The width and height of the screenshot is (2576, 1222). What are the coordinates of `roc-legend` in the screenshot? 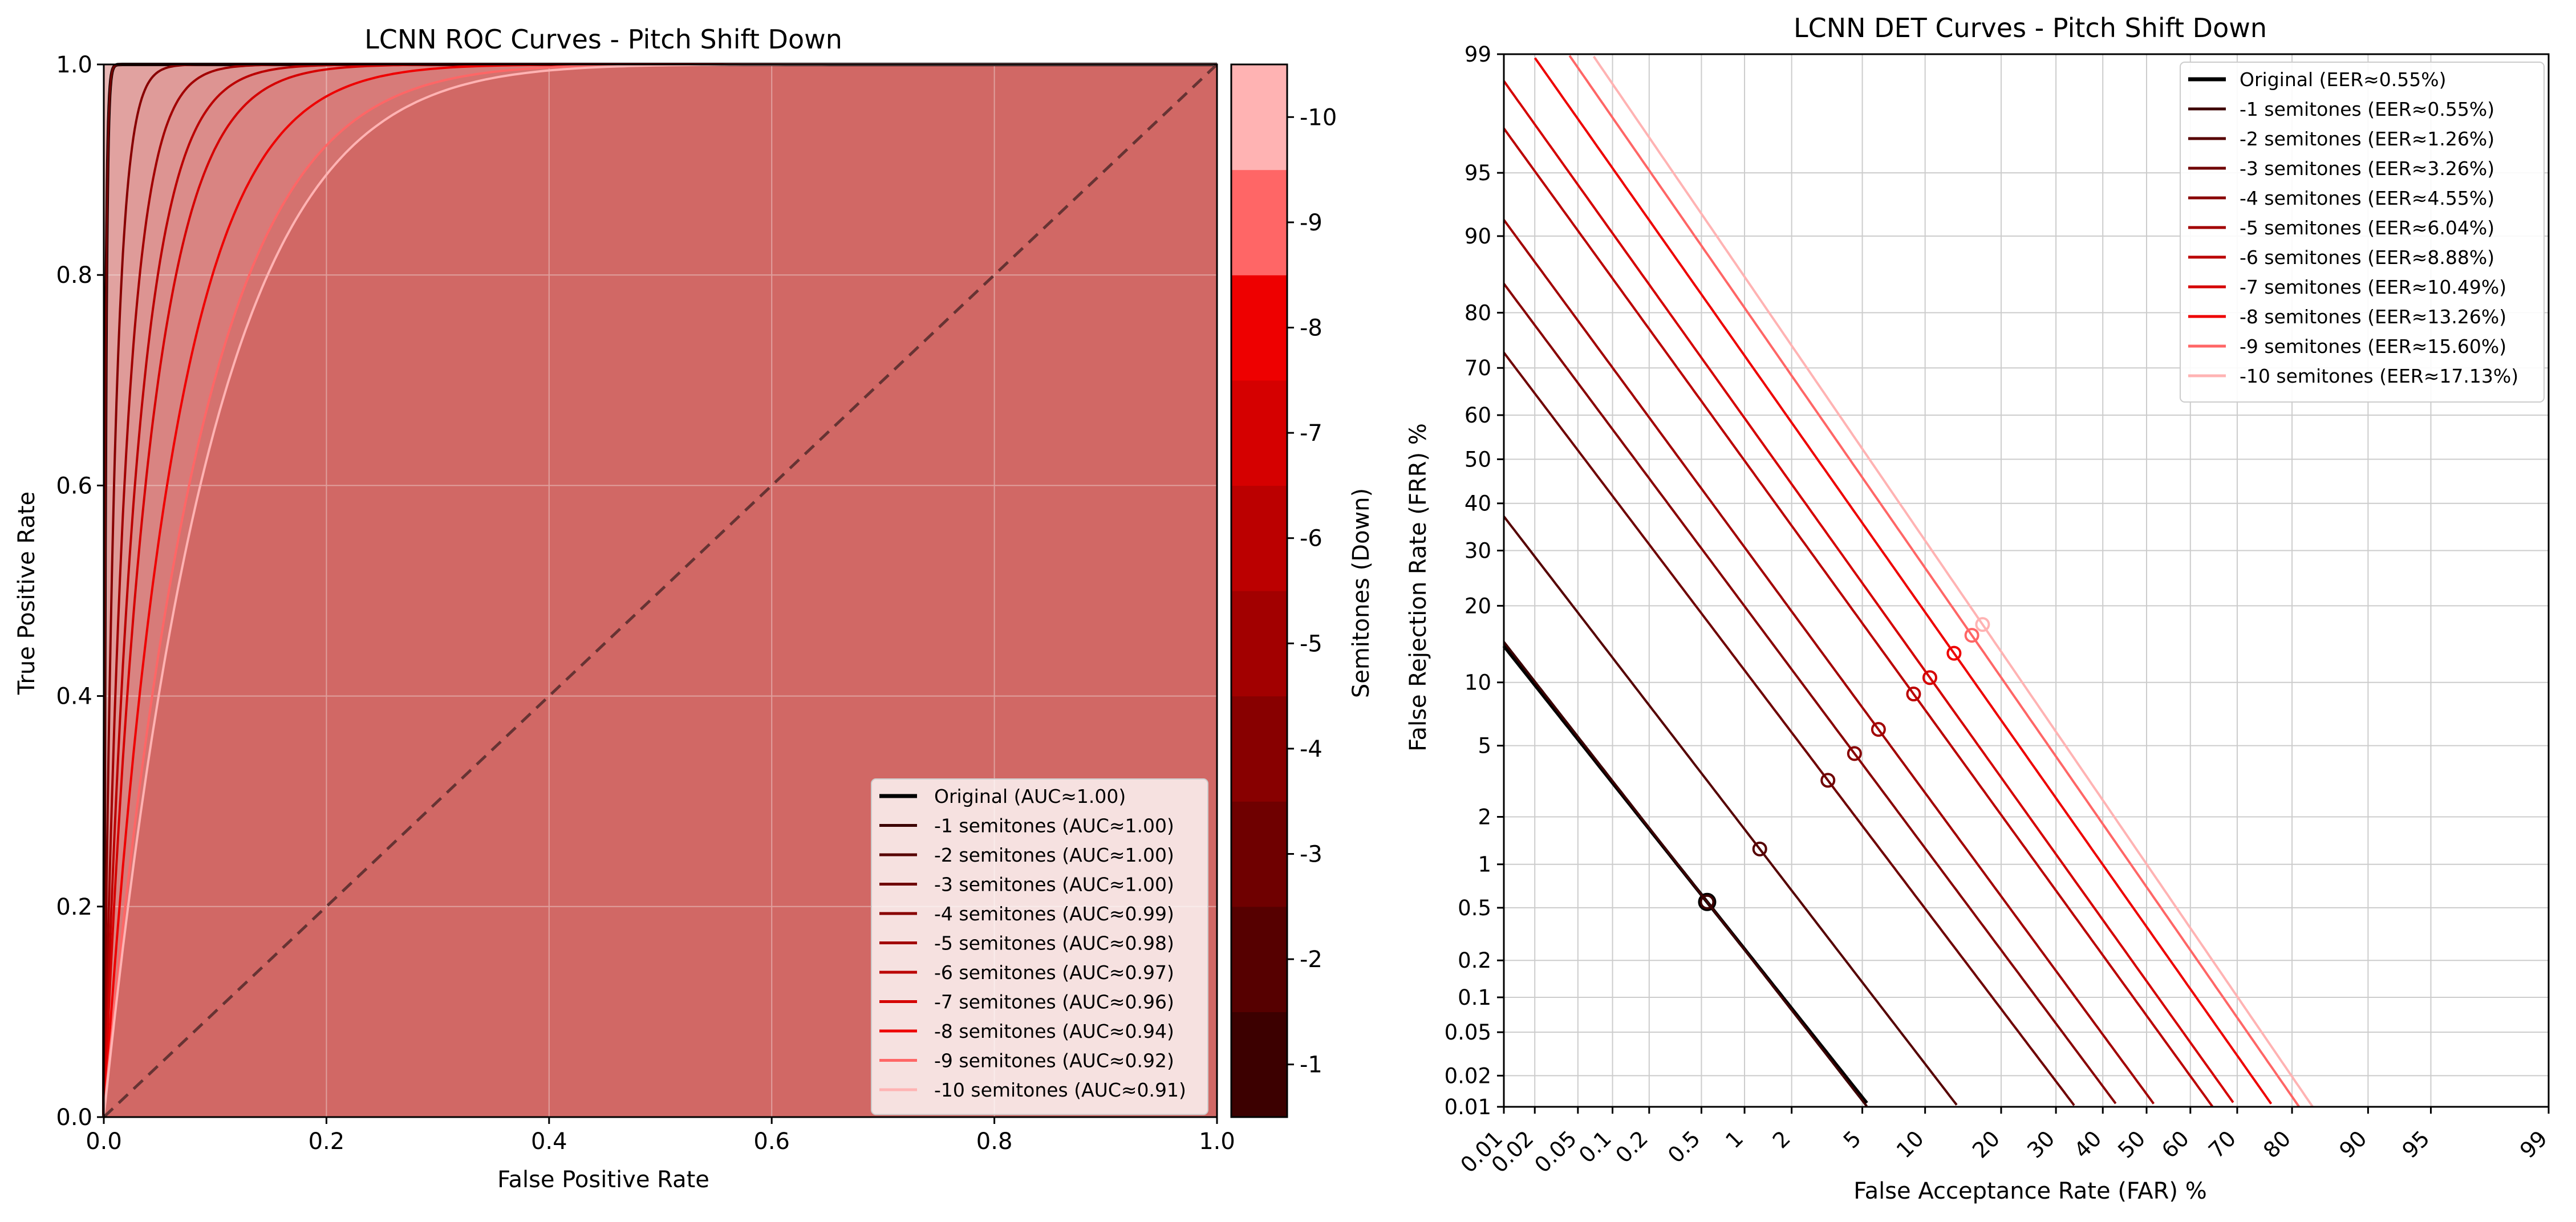 It's located at (1039, 946).